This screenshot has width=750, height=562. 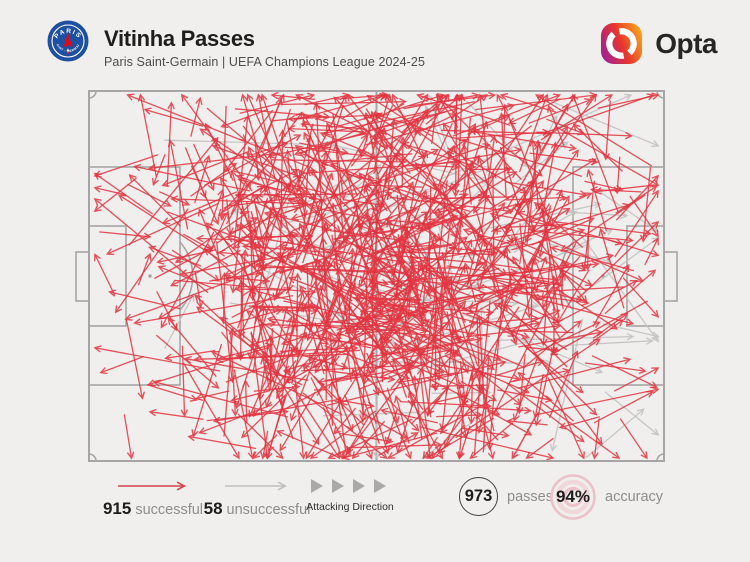 I want to click on target-rings-icon, so click(x=573, y=497).